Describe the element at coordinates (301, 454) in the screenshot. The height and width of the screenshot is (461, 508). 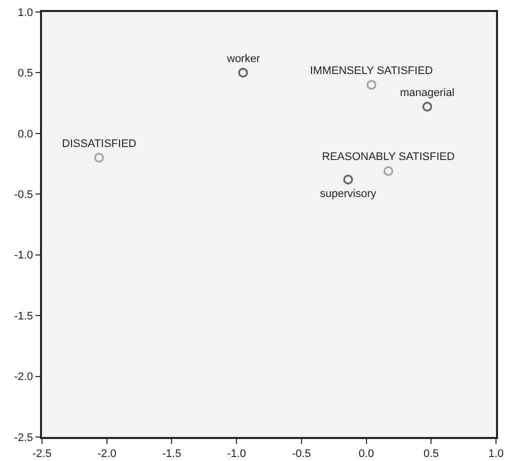
I see `x-tick-label: -0.5` at that location.